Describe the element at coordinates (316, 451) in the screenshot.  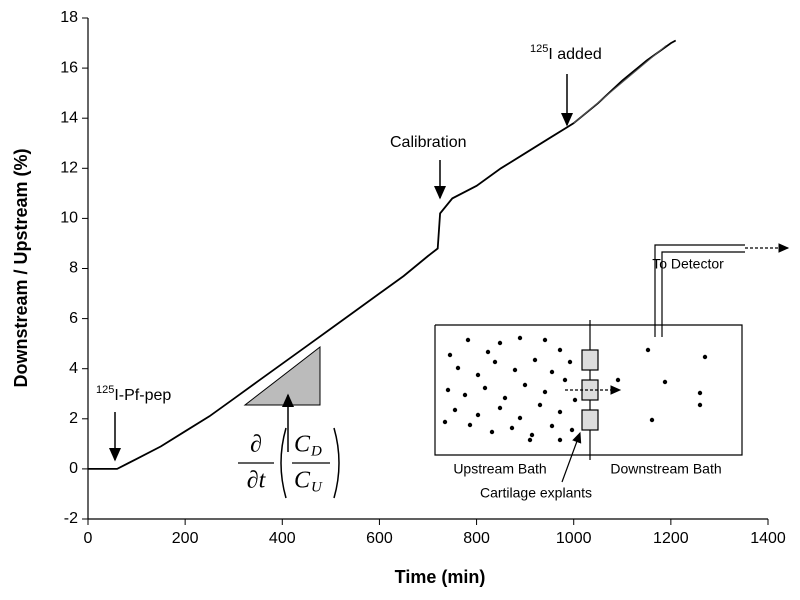
I see `formula-top-sub: D` at that location.